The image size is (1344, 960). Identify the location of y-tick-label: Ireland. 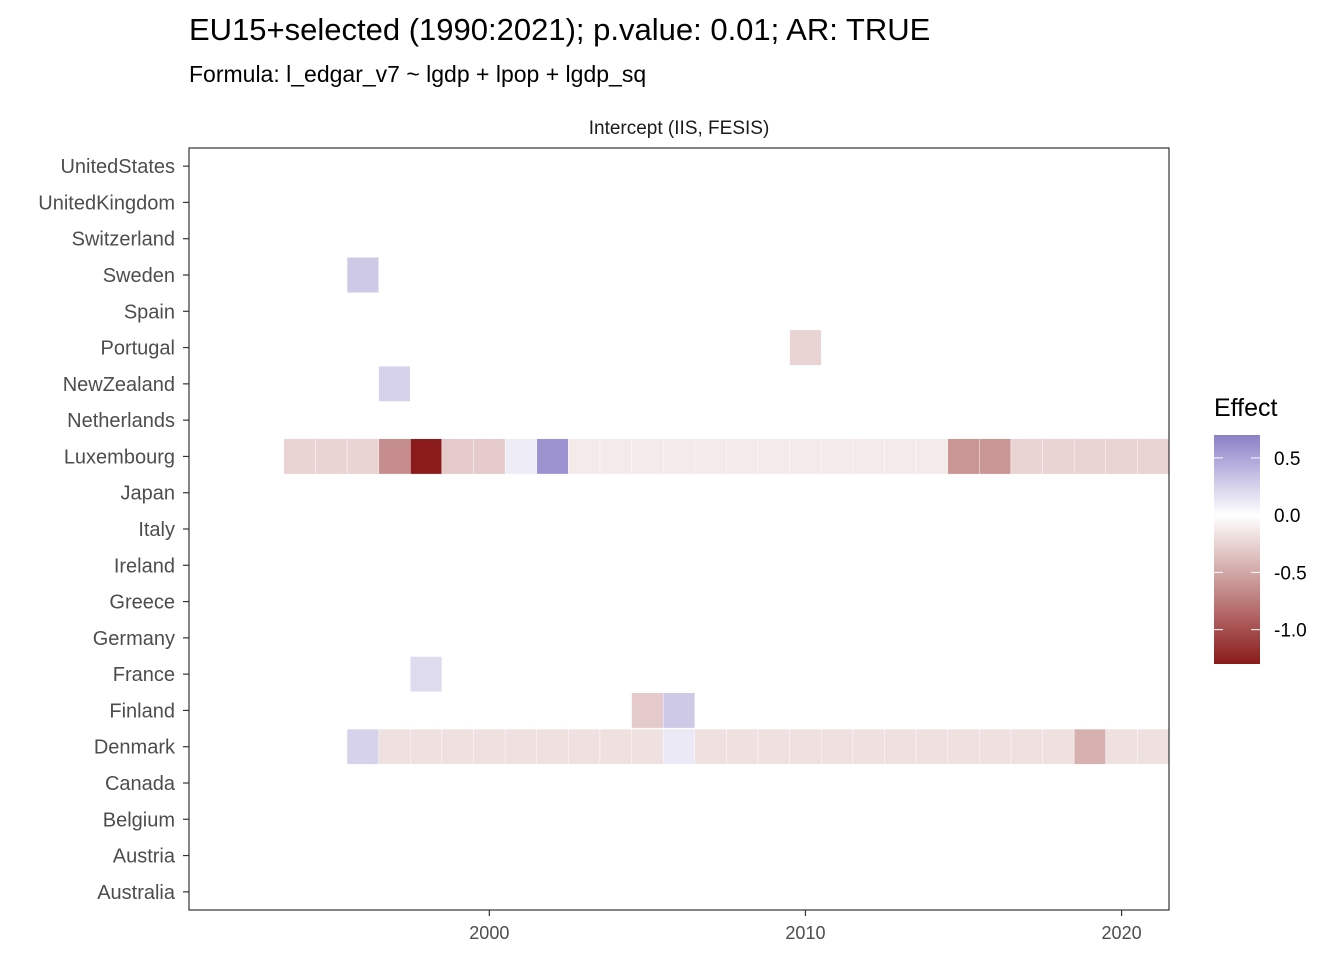
(144, 566).